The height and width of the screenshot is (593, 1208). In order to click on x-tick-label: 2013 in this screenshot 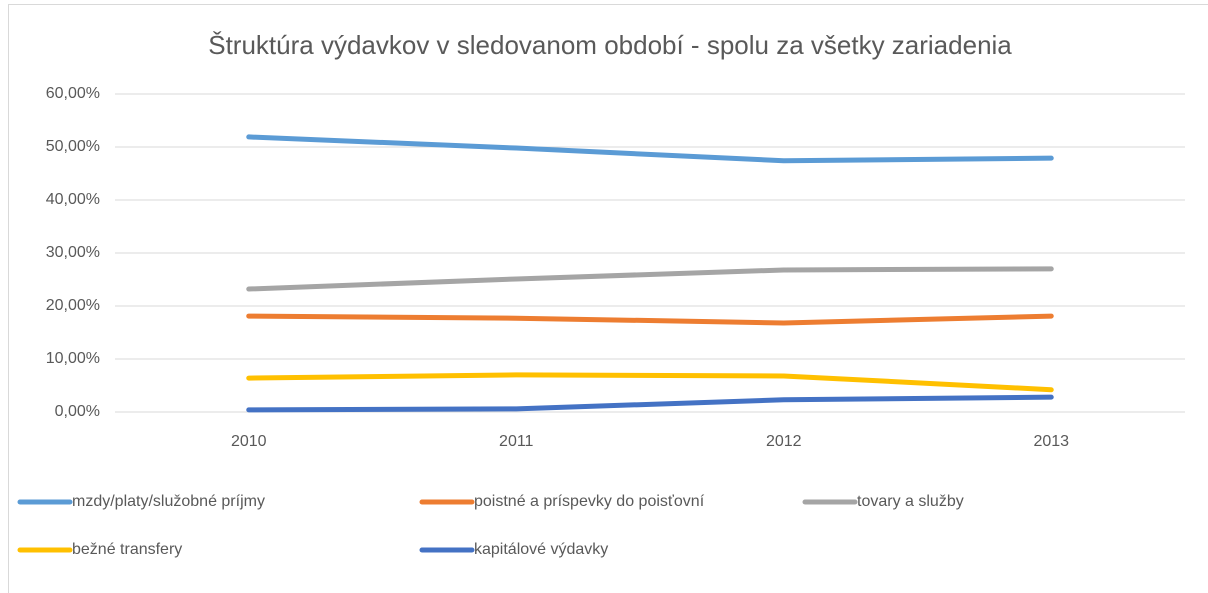, I will do `click(1051, 441)`.